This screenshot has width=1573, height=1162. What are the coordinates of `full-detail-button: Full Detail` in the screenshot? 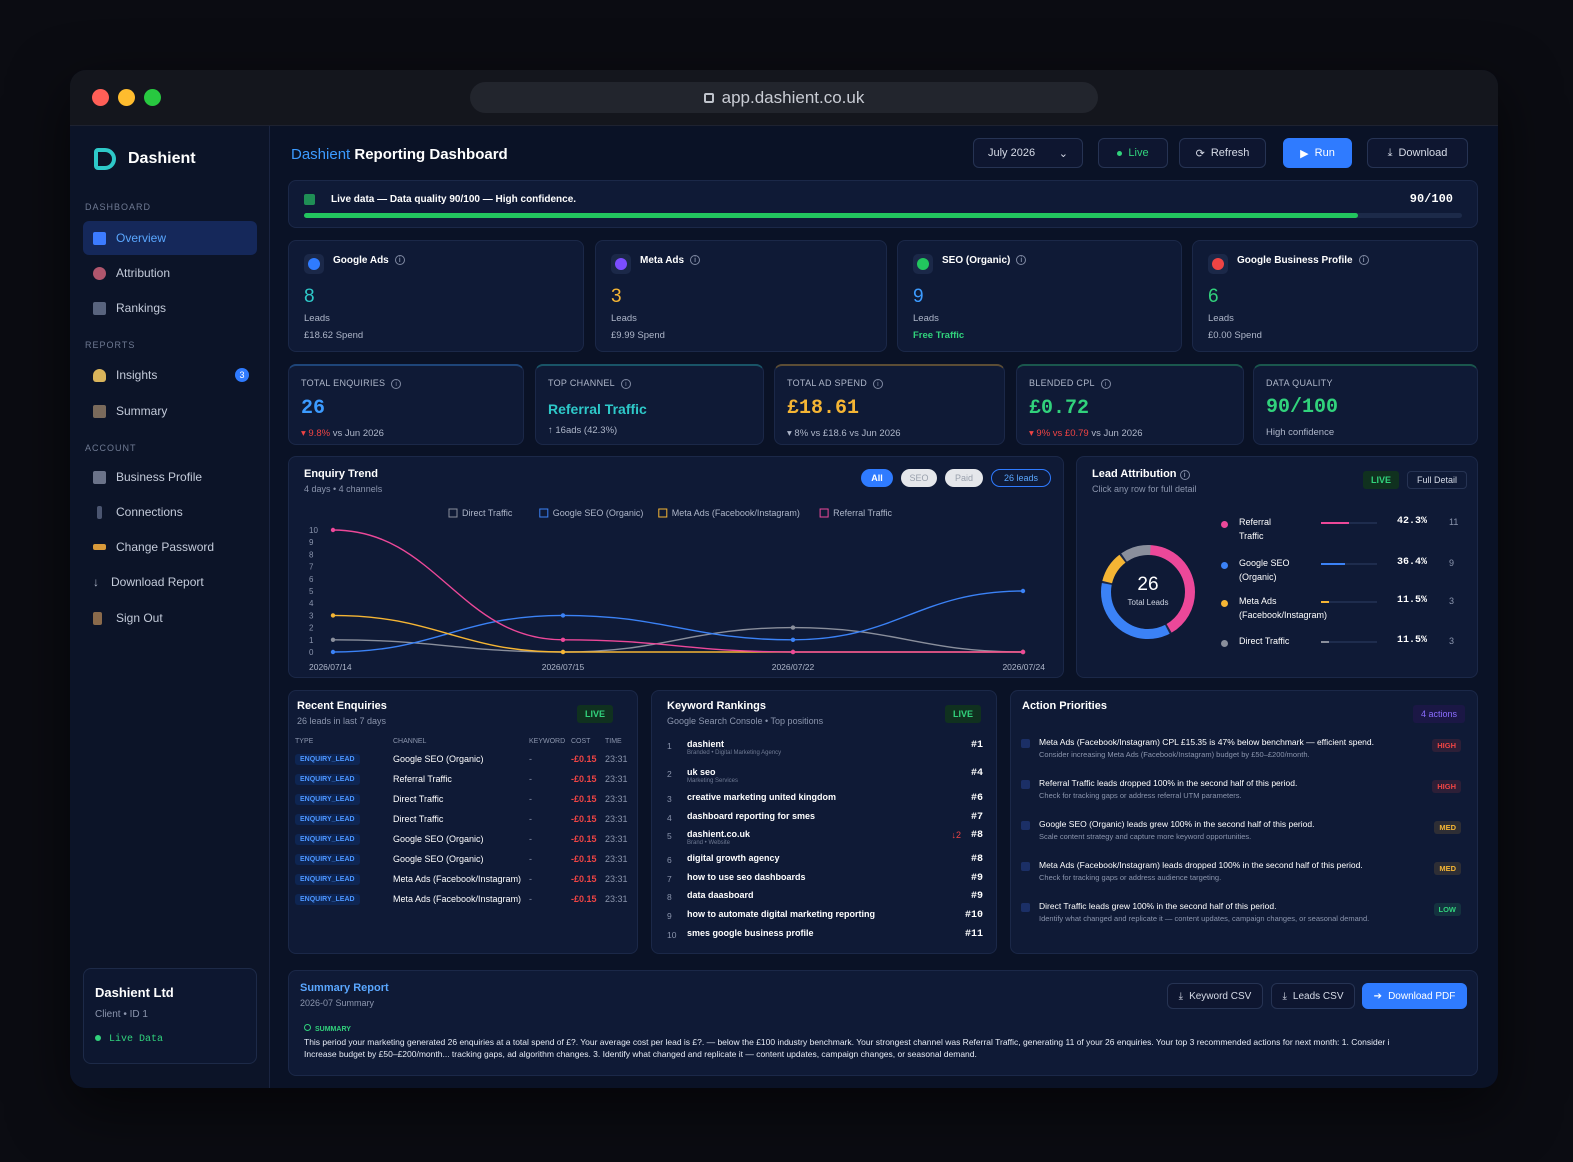 It's located at (1437, 480).